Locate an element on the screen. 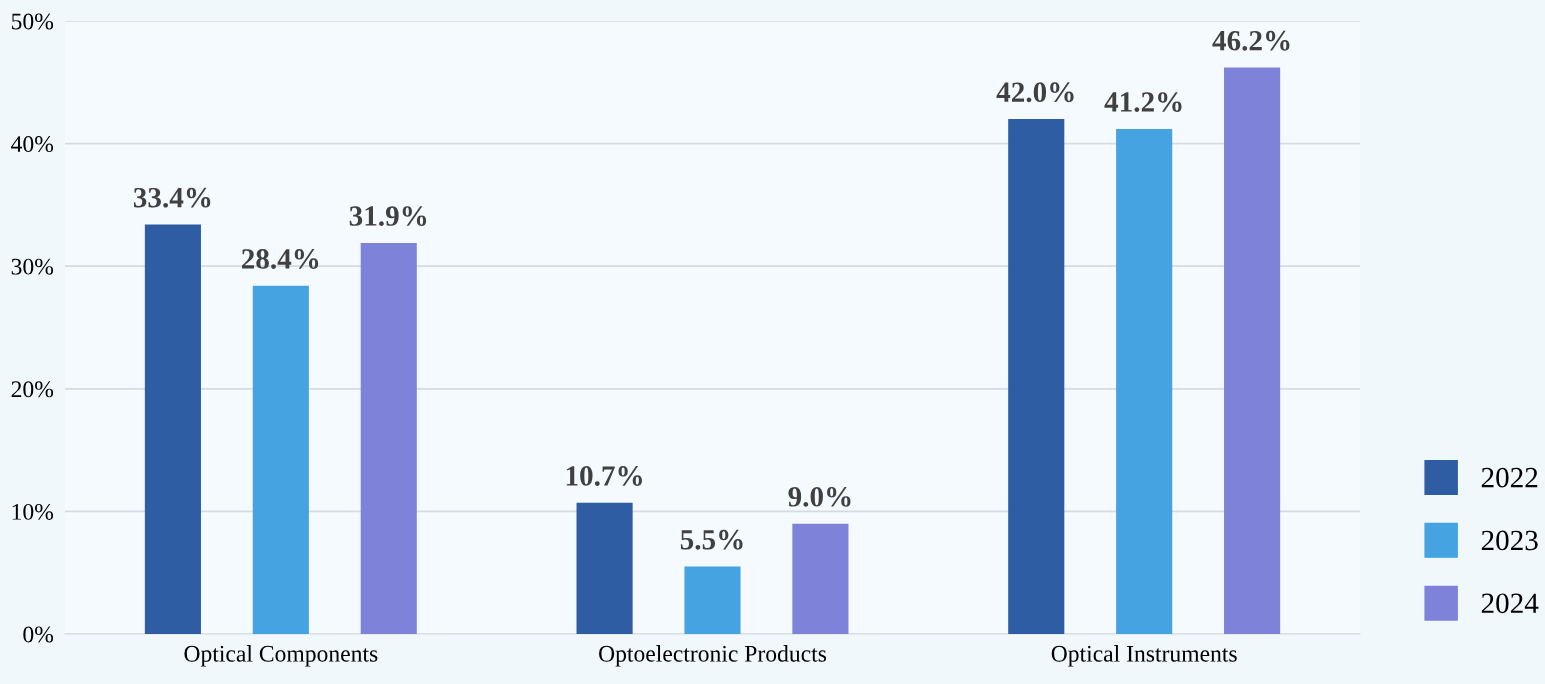  x-tick-label: Optoelectronic Products is located at coordinates (713, 656).